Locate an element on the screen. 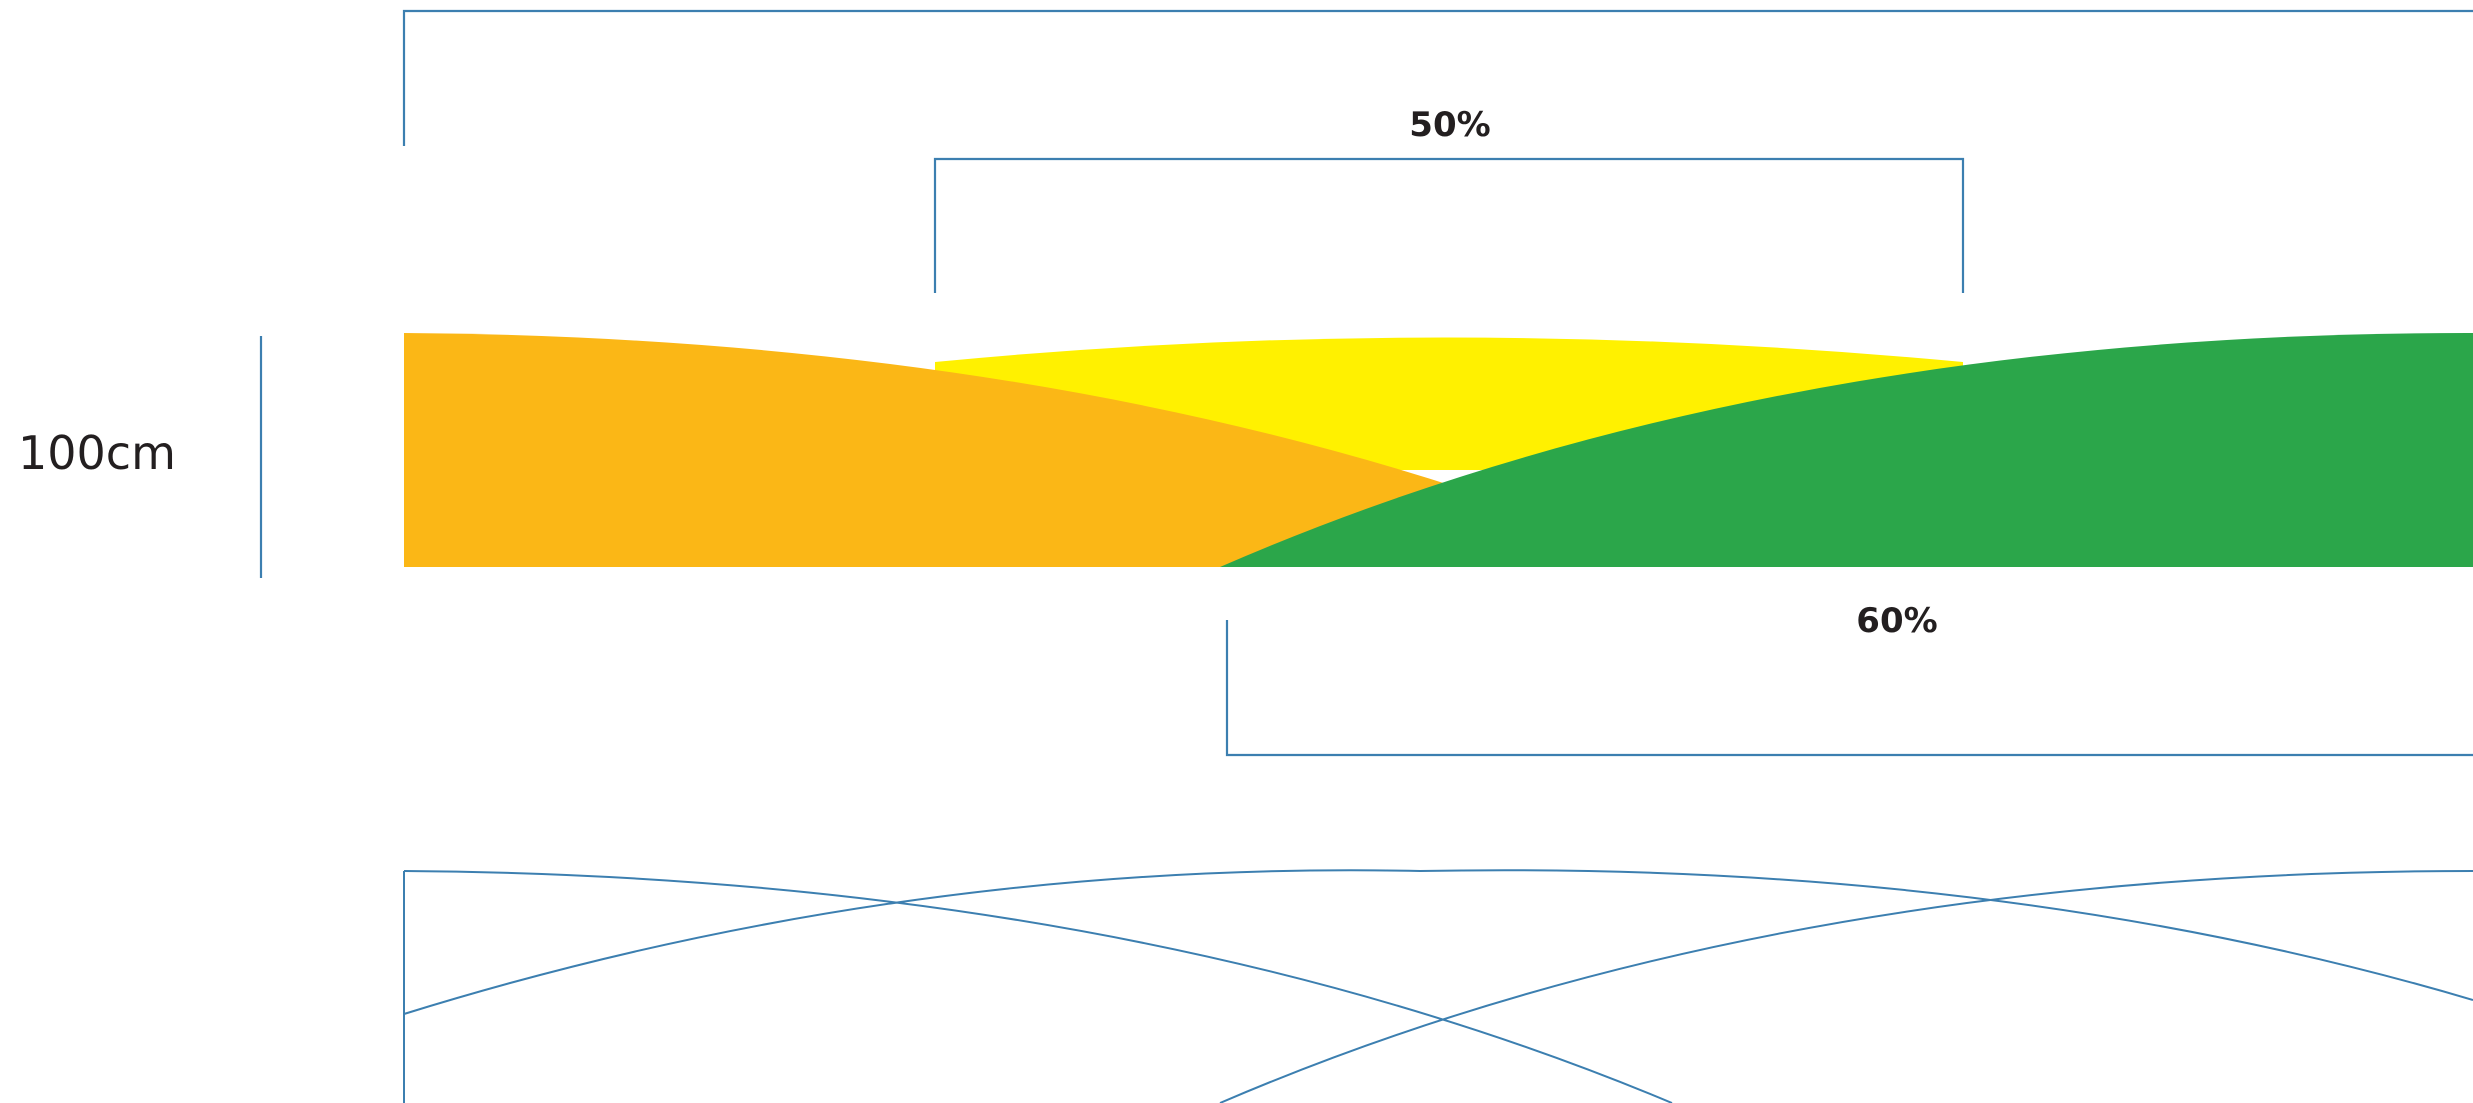  outline-middle-arc is located at coordinates (1438, 942).